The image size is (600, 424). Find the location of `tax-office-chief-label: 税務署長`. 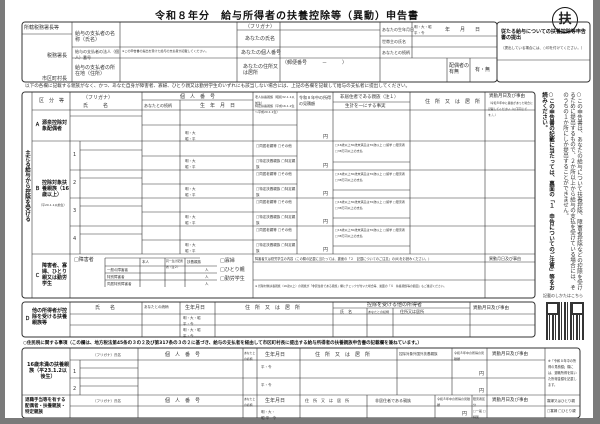

tax-office-chief-label: 税務署長 is located at coordinates (57, 56).